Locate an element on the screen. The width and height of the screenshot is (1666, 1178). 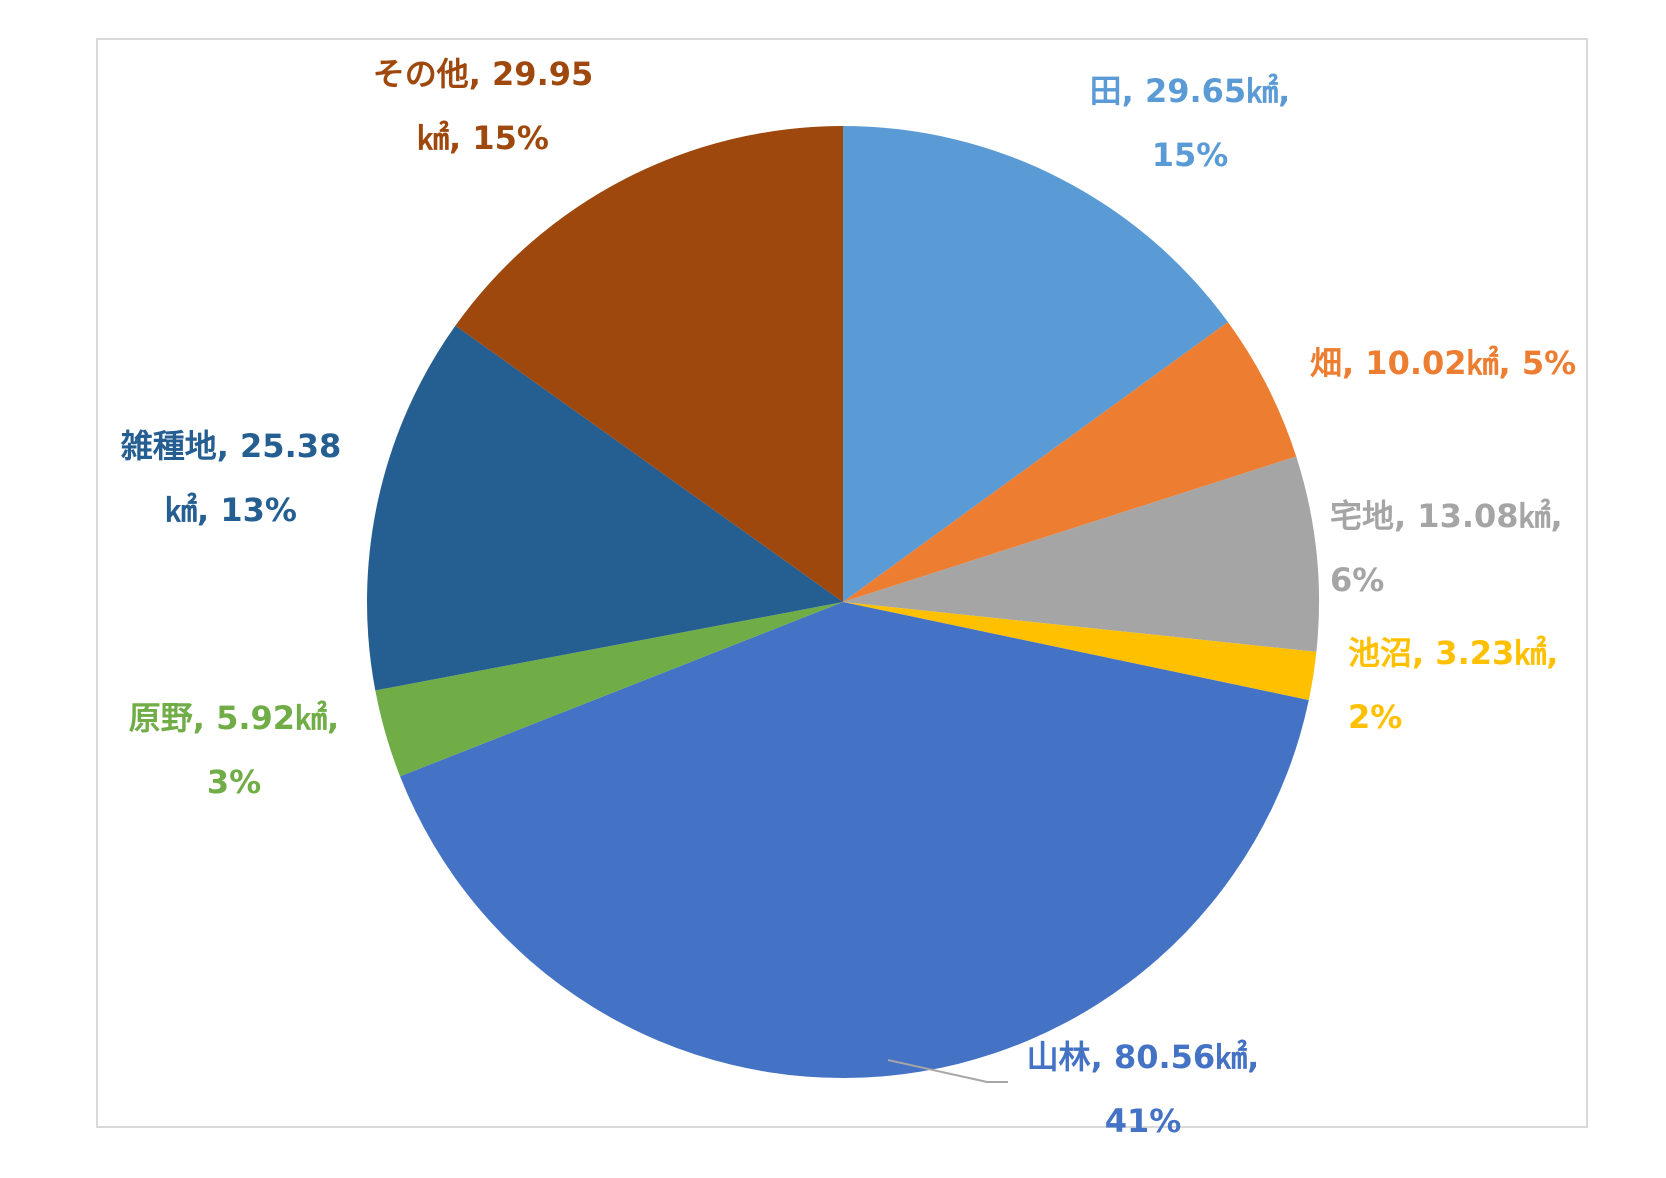
data-label-6-line-2: 3% is located at coordinates (234, 782).